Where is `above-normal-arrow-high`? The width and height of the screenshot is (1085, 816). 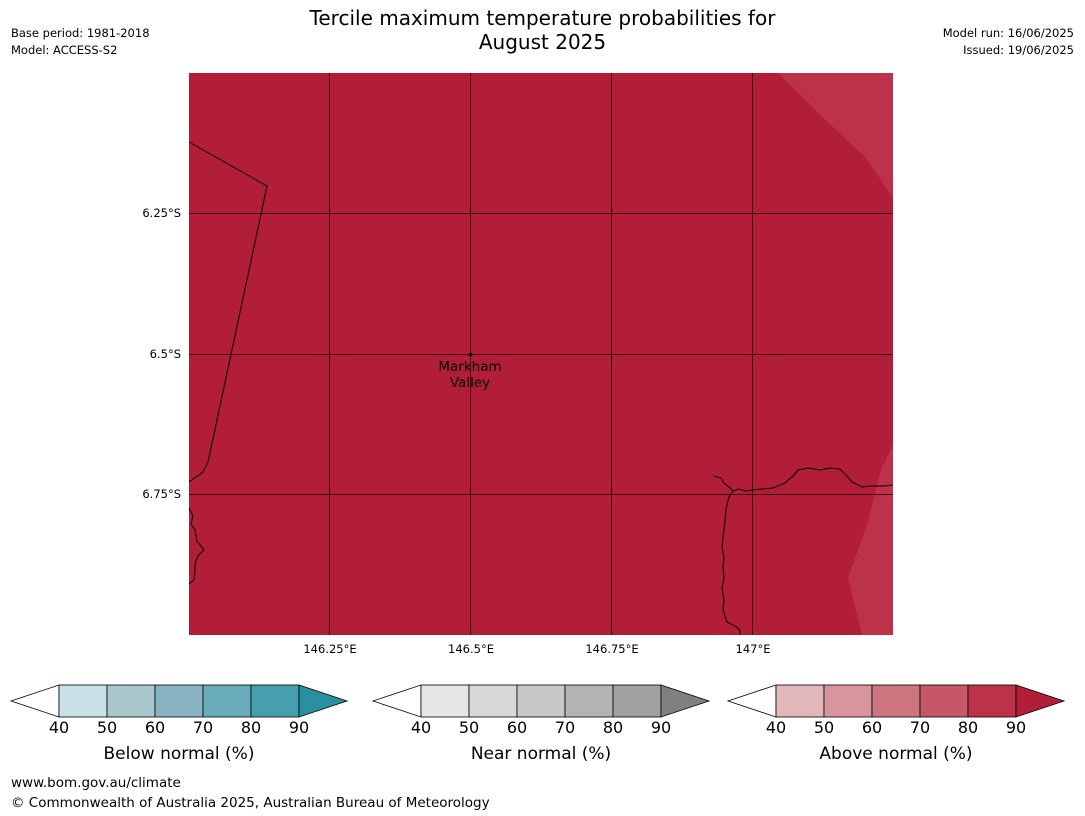 above-normal-arrow-high is located at coordinates (1040, 701).